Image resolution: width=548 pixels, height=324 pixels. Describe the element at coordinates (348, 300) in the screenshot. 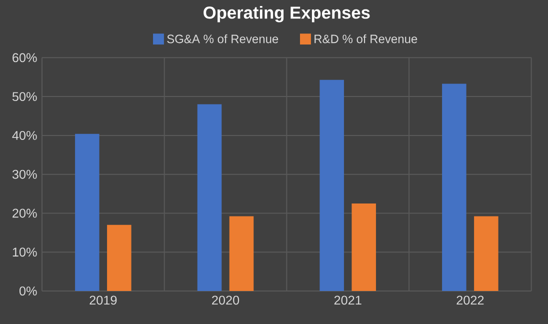

I see `x-tick-label: 2021` at that location.